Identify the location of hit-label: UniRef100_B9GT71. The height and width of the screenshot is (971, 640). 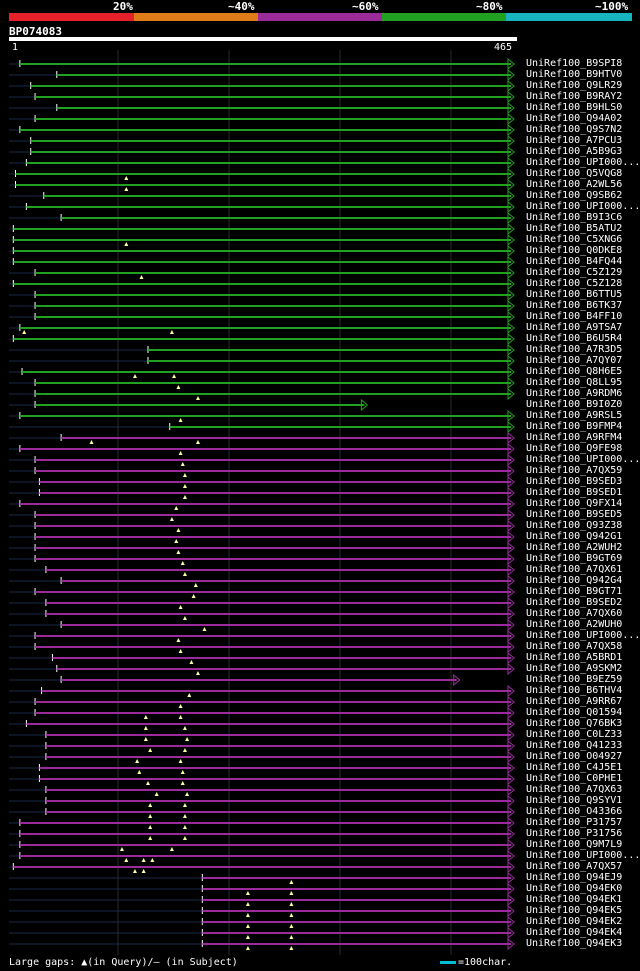
(574, 591).